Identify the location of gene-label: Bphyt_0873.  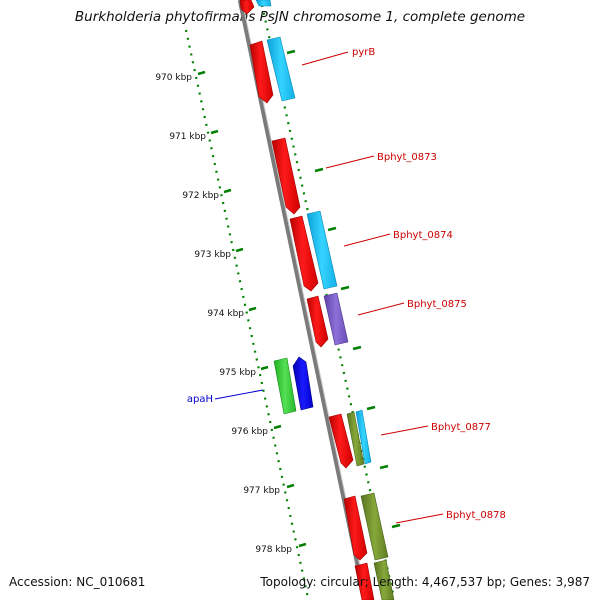
(407, 157).